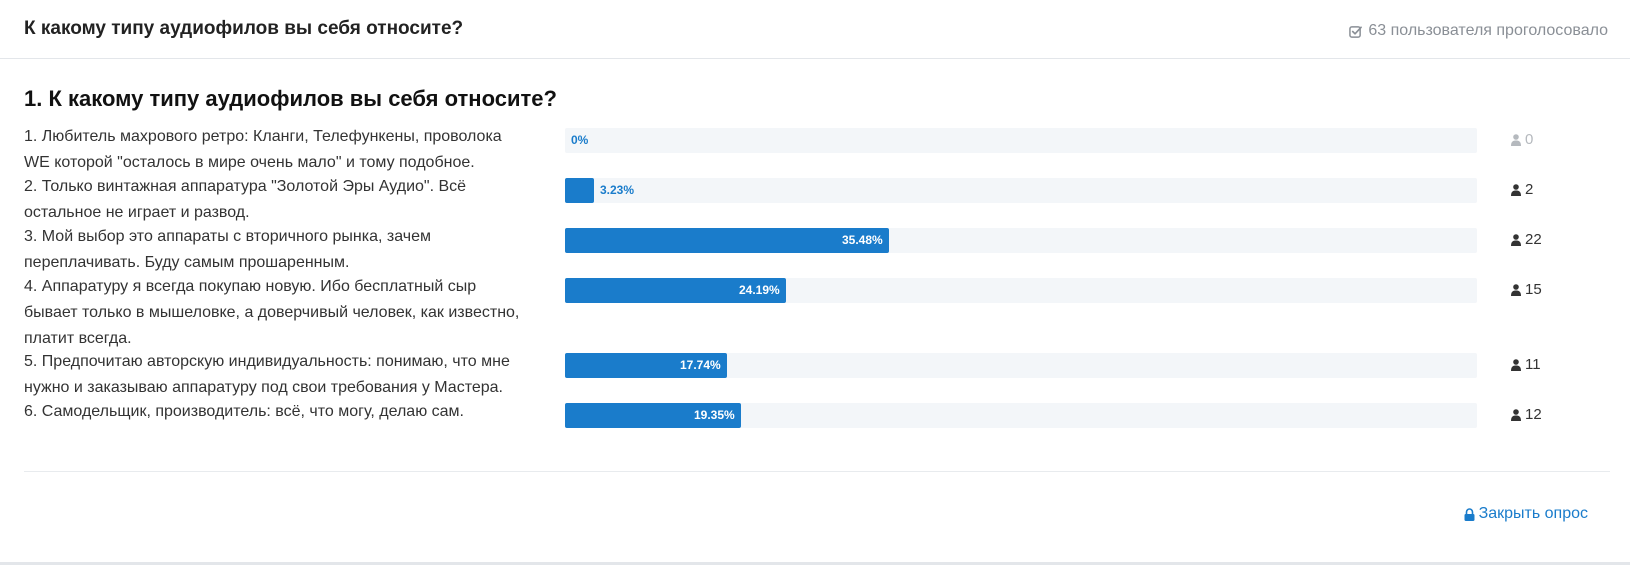 The image size is (1630, 565). What do you see at coordinates (1356, 31) in the screenshot?
I see `check-square-icon` at bounding box center [1356, 31].